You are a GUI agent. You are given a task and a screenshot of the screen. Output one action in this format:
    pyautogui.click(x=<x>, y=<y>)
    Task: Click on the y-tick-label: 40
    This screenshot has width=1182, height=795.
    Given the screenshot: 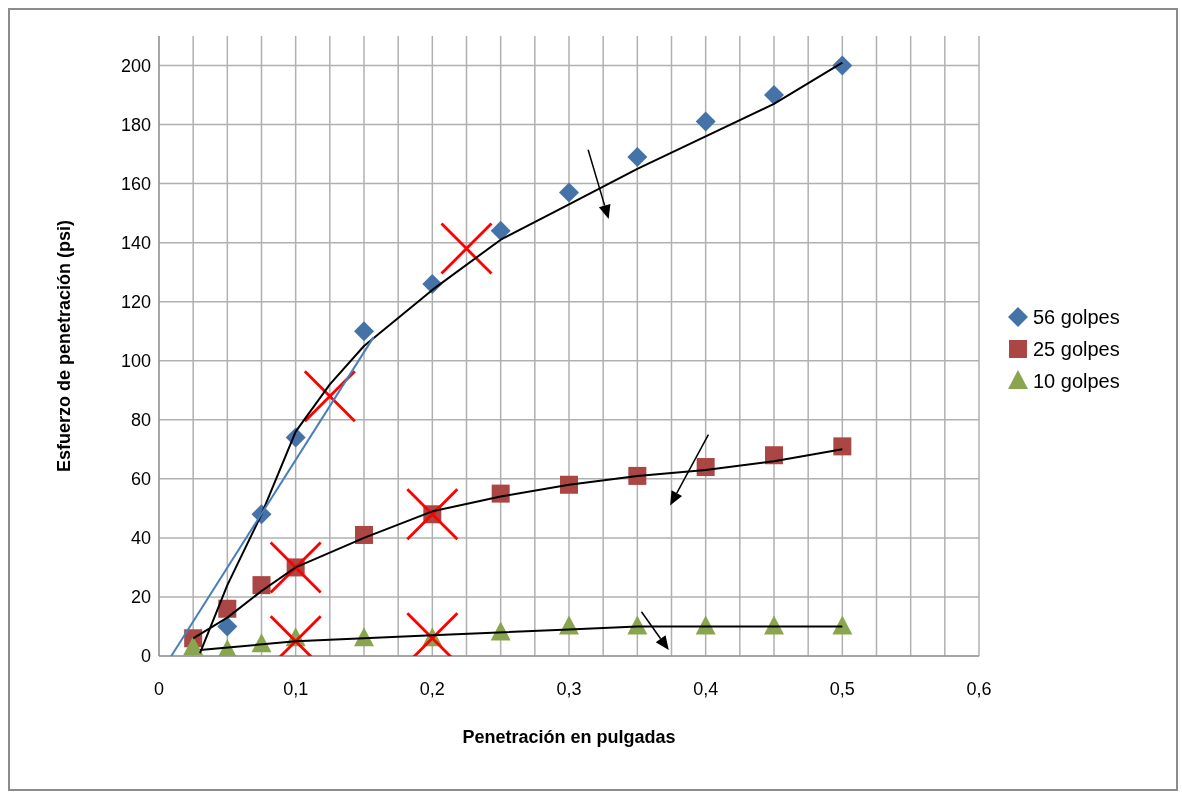 What is the action you would take?
    pyautogui.click(x=140, y=538)
    